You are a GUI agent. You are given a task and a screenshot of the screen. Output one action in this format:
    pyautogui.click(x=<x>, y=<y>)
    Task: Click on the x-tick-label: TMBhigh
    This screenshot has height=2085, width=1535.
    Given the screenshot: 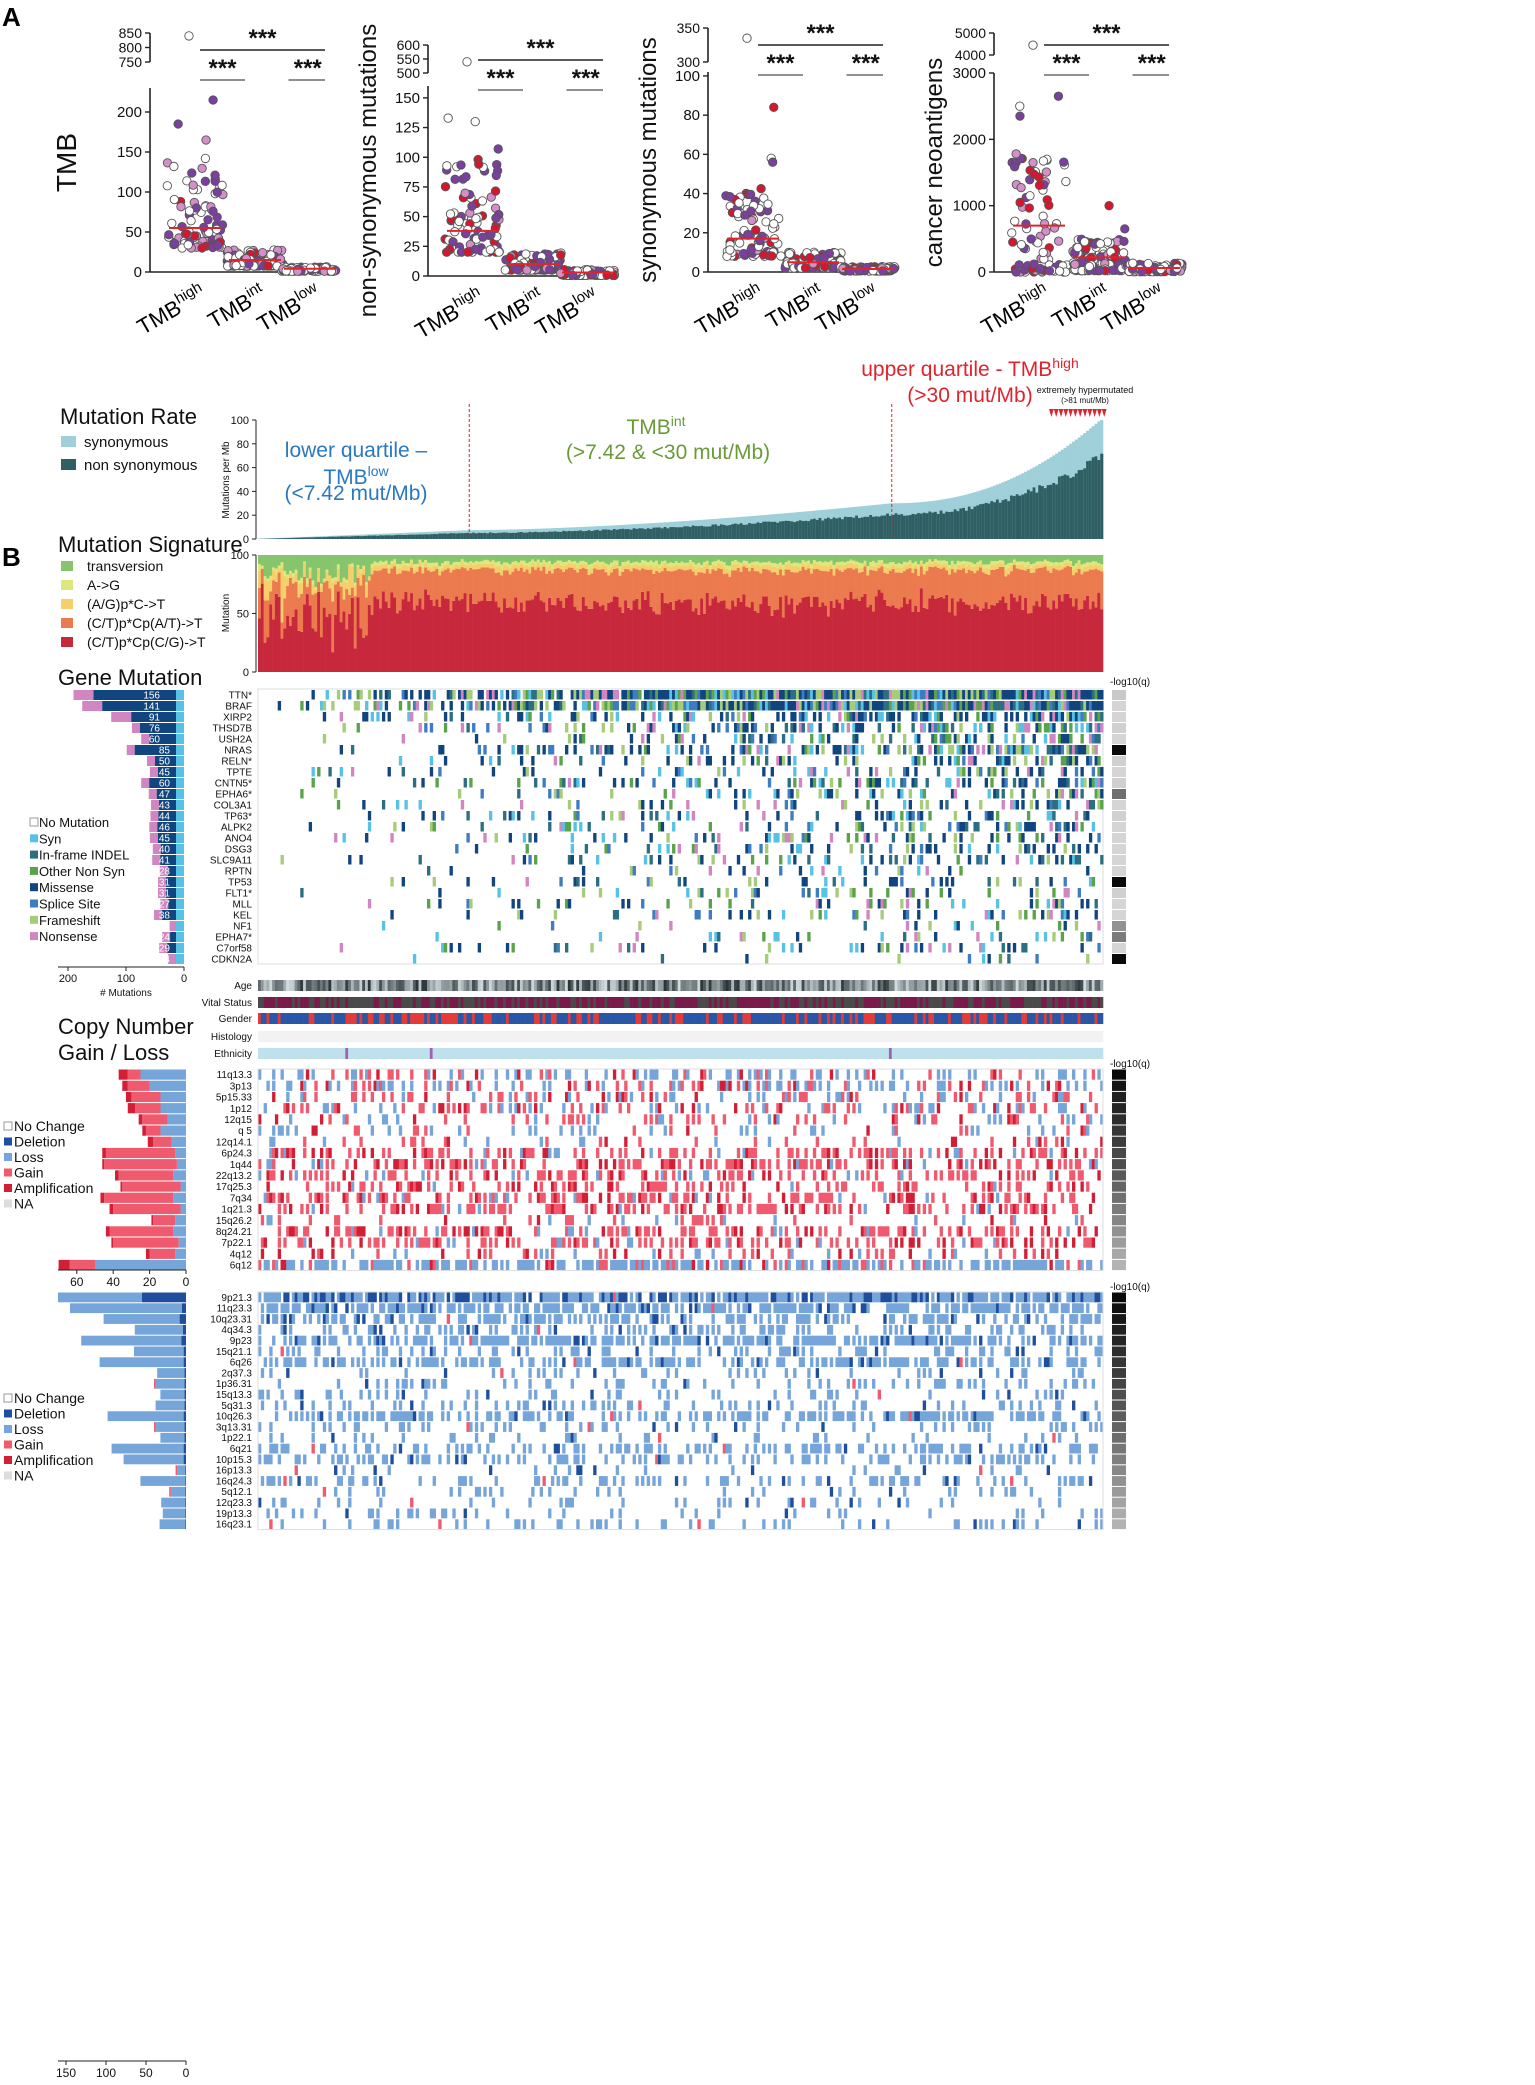 What is the action you would take?
    pyautogui.click(x=449, y=313)
    